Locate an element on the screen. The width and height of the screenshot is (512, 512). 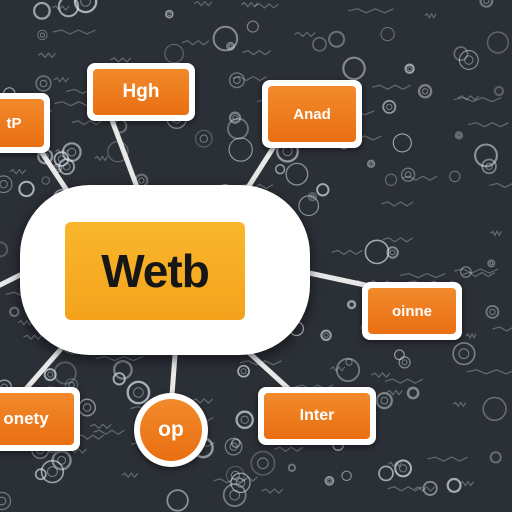
node-br-label: Inter is located at coordinates (317, 415).